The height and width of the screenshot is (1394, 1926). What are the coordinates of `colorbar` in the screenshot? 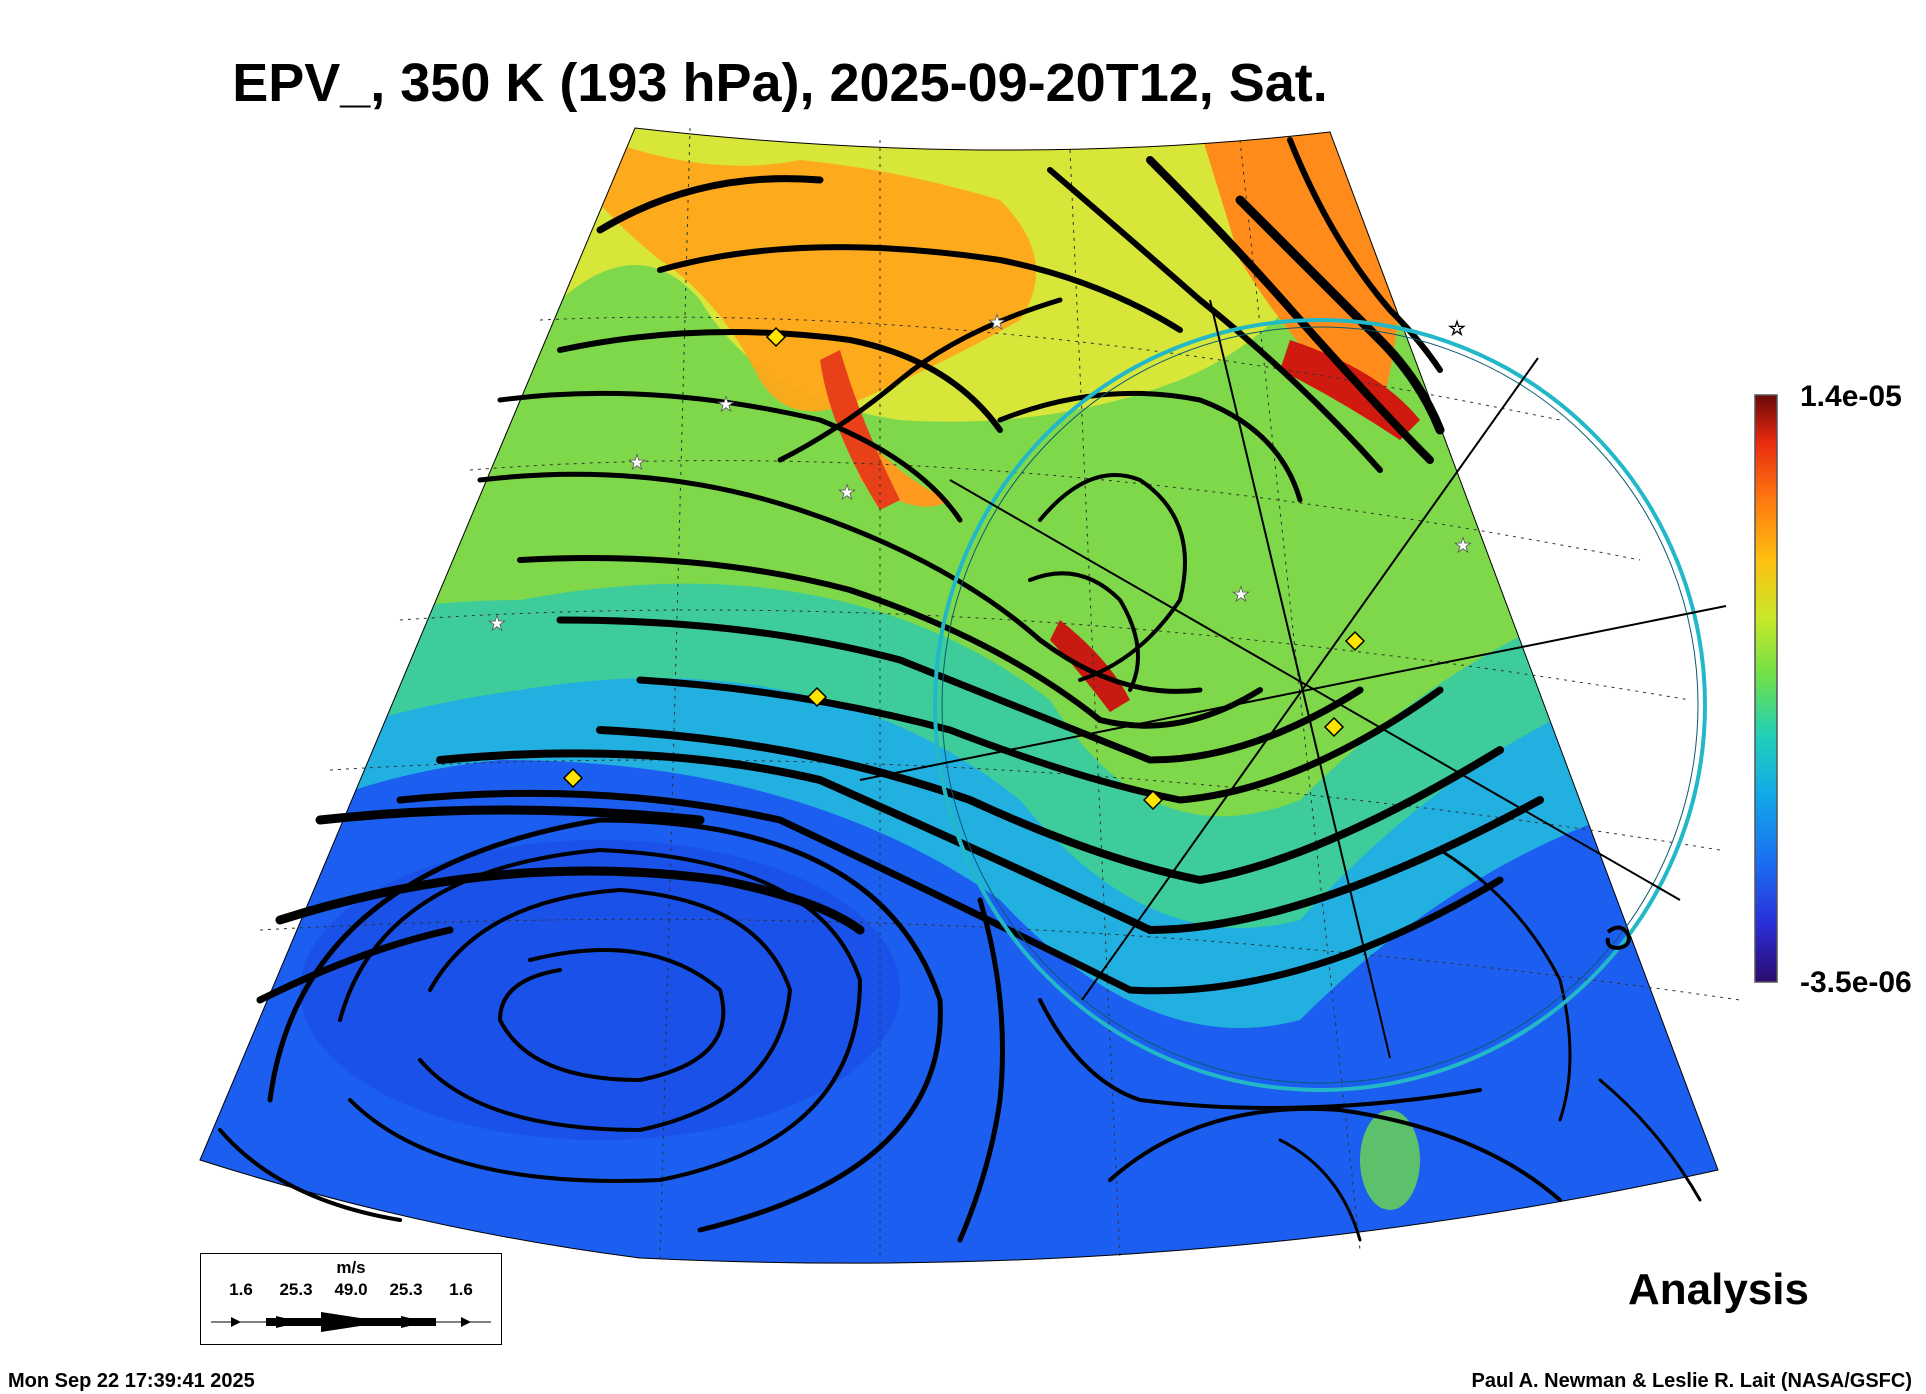 It's located at (1766, 688).